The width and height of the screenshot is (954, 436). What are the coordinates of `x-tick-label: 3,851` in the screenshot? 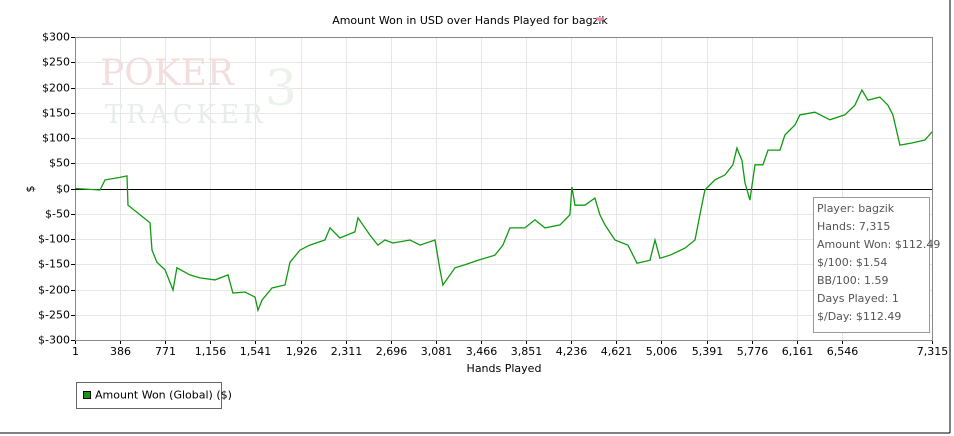 It's located at (527, 351).